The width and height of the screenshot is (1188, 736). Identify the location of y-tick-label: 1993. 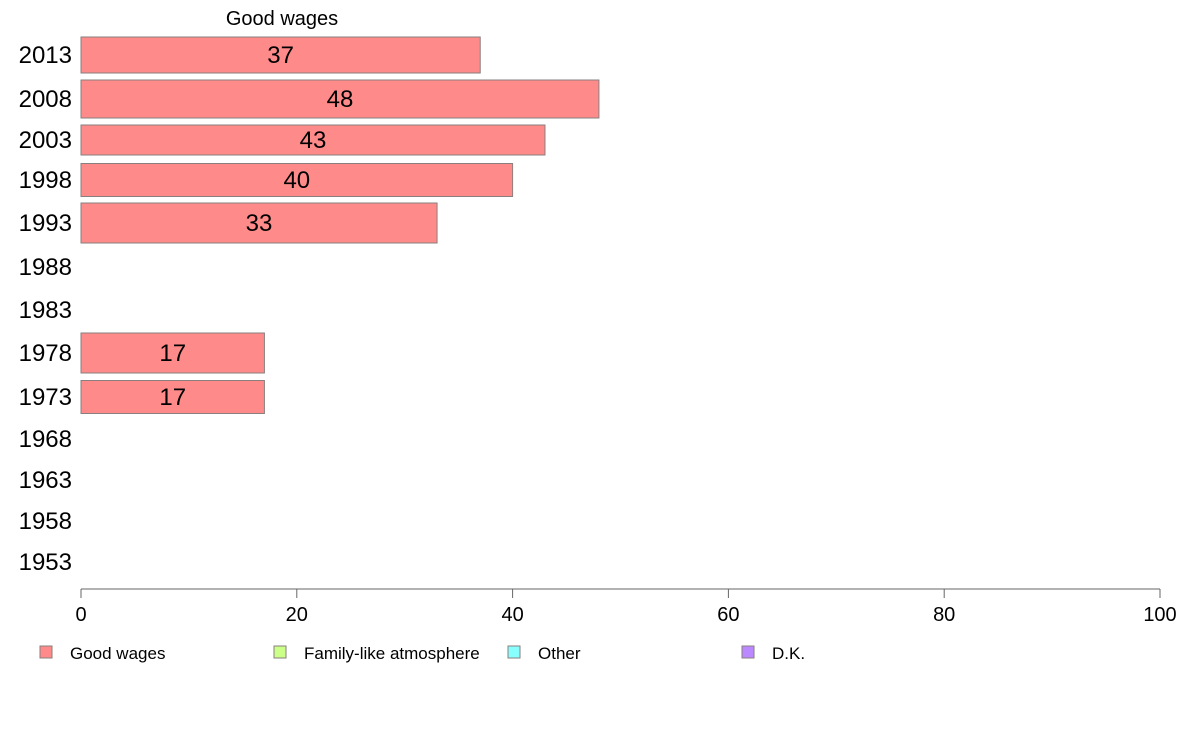
(45, 223).